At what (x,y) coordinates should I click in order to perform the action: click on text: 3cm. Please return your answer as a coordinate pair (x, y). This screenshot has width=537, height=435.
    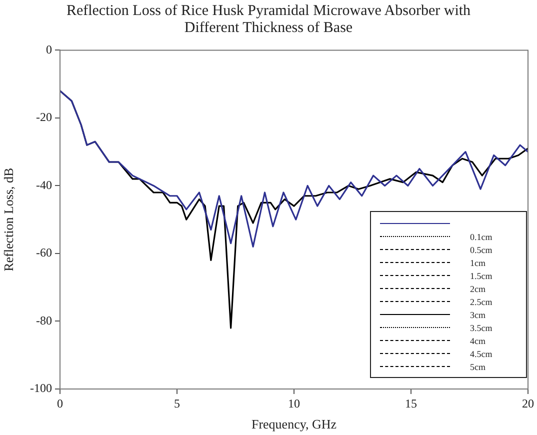
    Looking at the image, I should click on (478, 315).